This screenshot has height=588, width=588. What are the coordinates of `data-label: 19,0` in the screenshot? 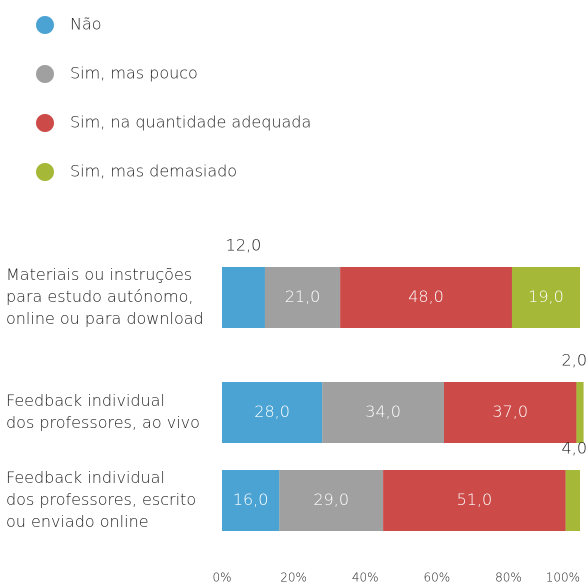 It's located at (546, 296).